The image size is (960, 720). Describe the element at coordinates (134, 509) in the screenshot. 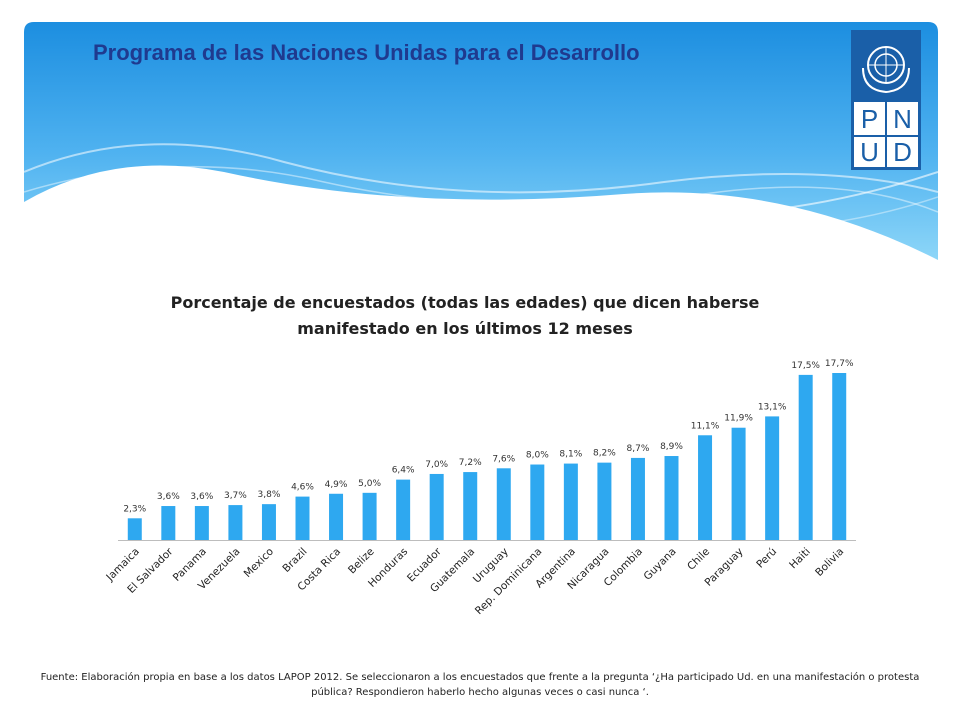

I see `bar-value-label: 2,3%` at that location.